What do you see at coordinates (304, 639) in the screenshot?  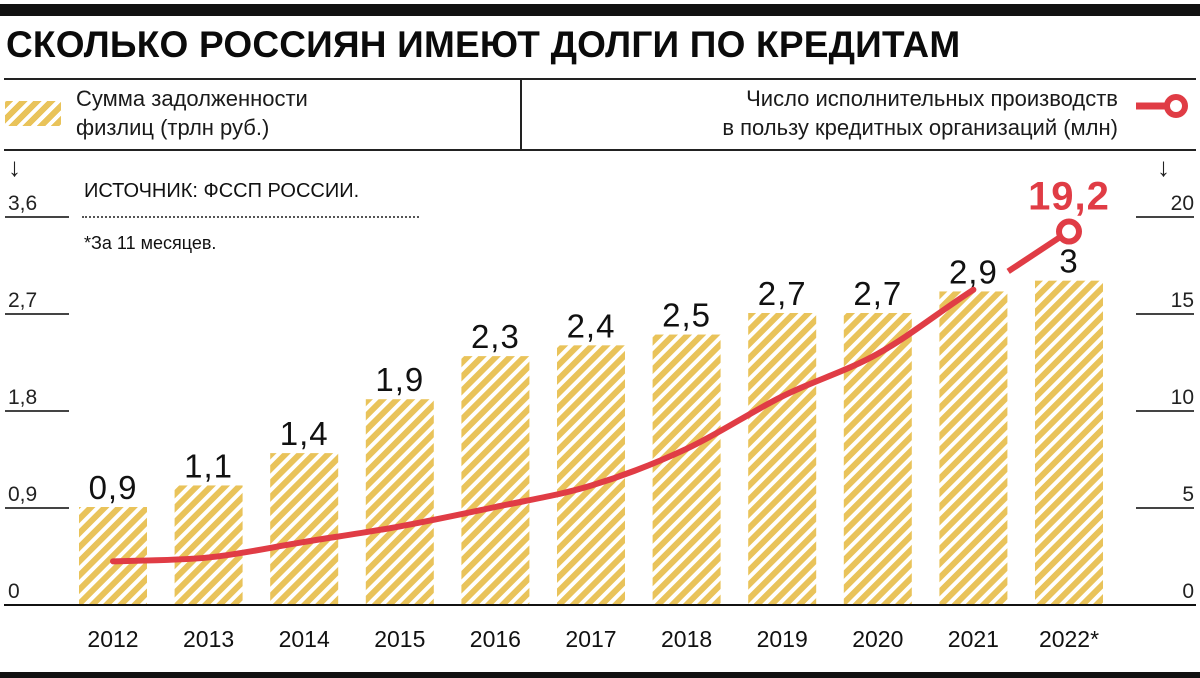 I see `x-label-2014: 2014` at bounding box center [304, 639].